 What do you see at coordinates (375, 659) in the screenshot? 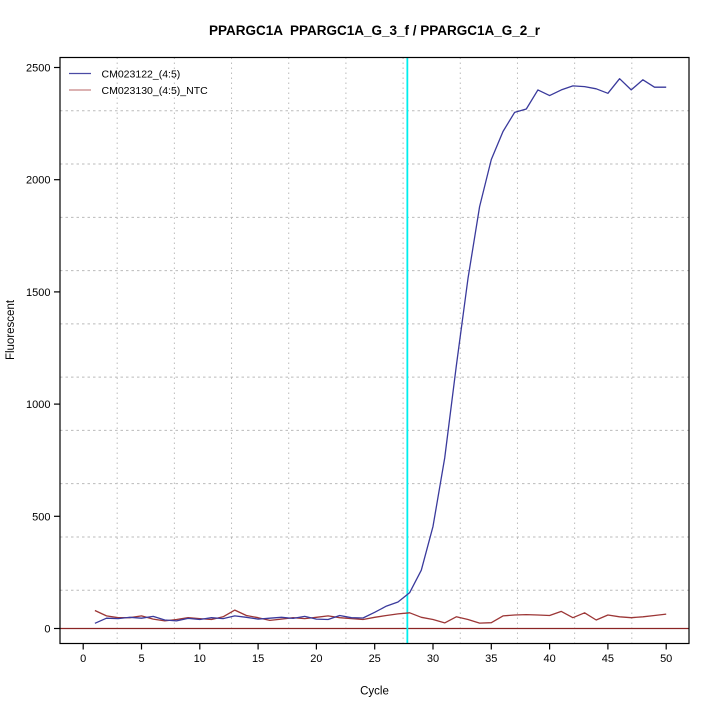
I see `x-tick-label: 25` at bounding box center [375, 659].